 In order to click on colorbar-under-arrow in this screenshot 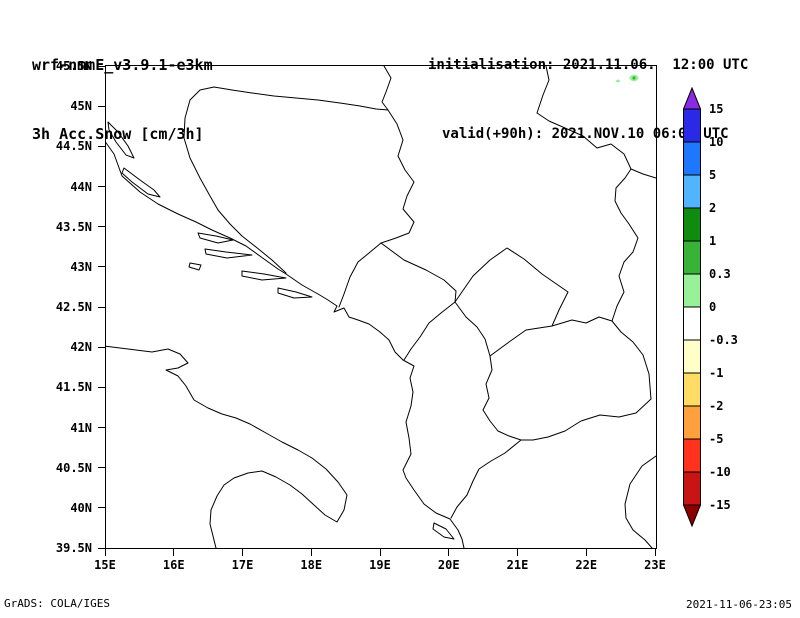, I will do `click(692, 516)`.